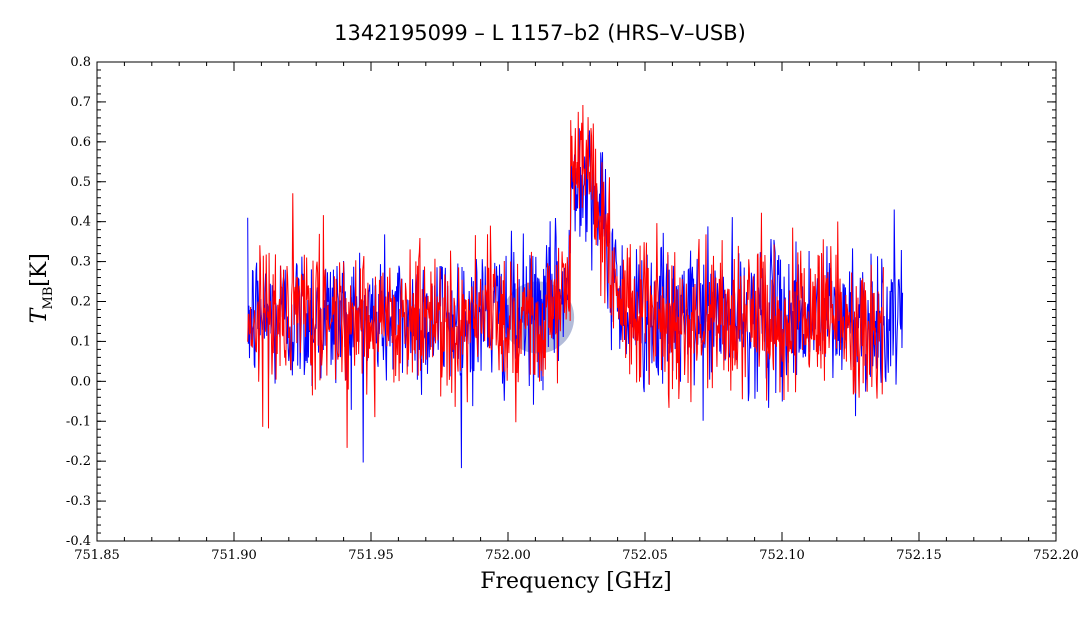 This screenshot has height=618, width=1080. Describe the element at coordinates (80, 182) in the screenshot. I see `y-tick-label: 0.5` at that location.